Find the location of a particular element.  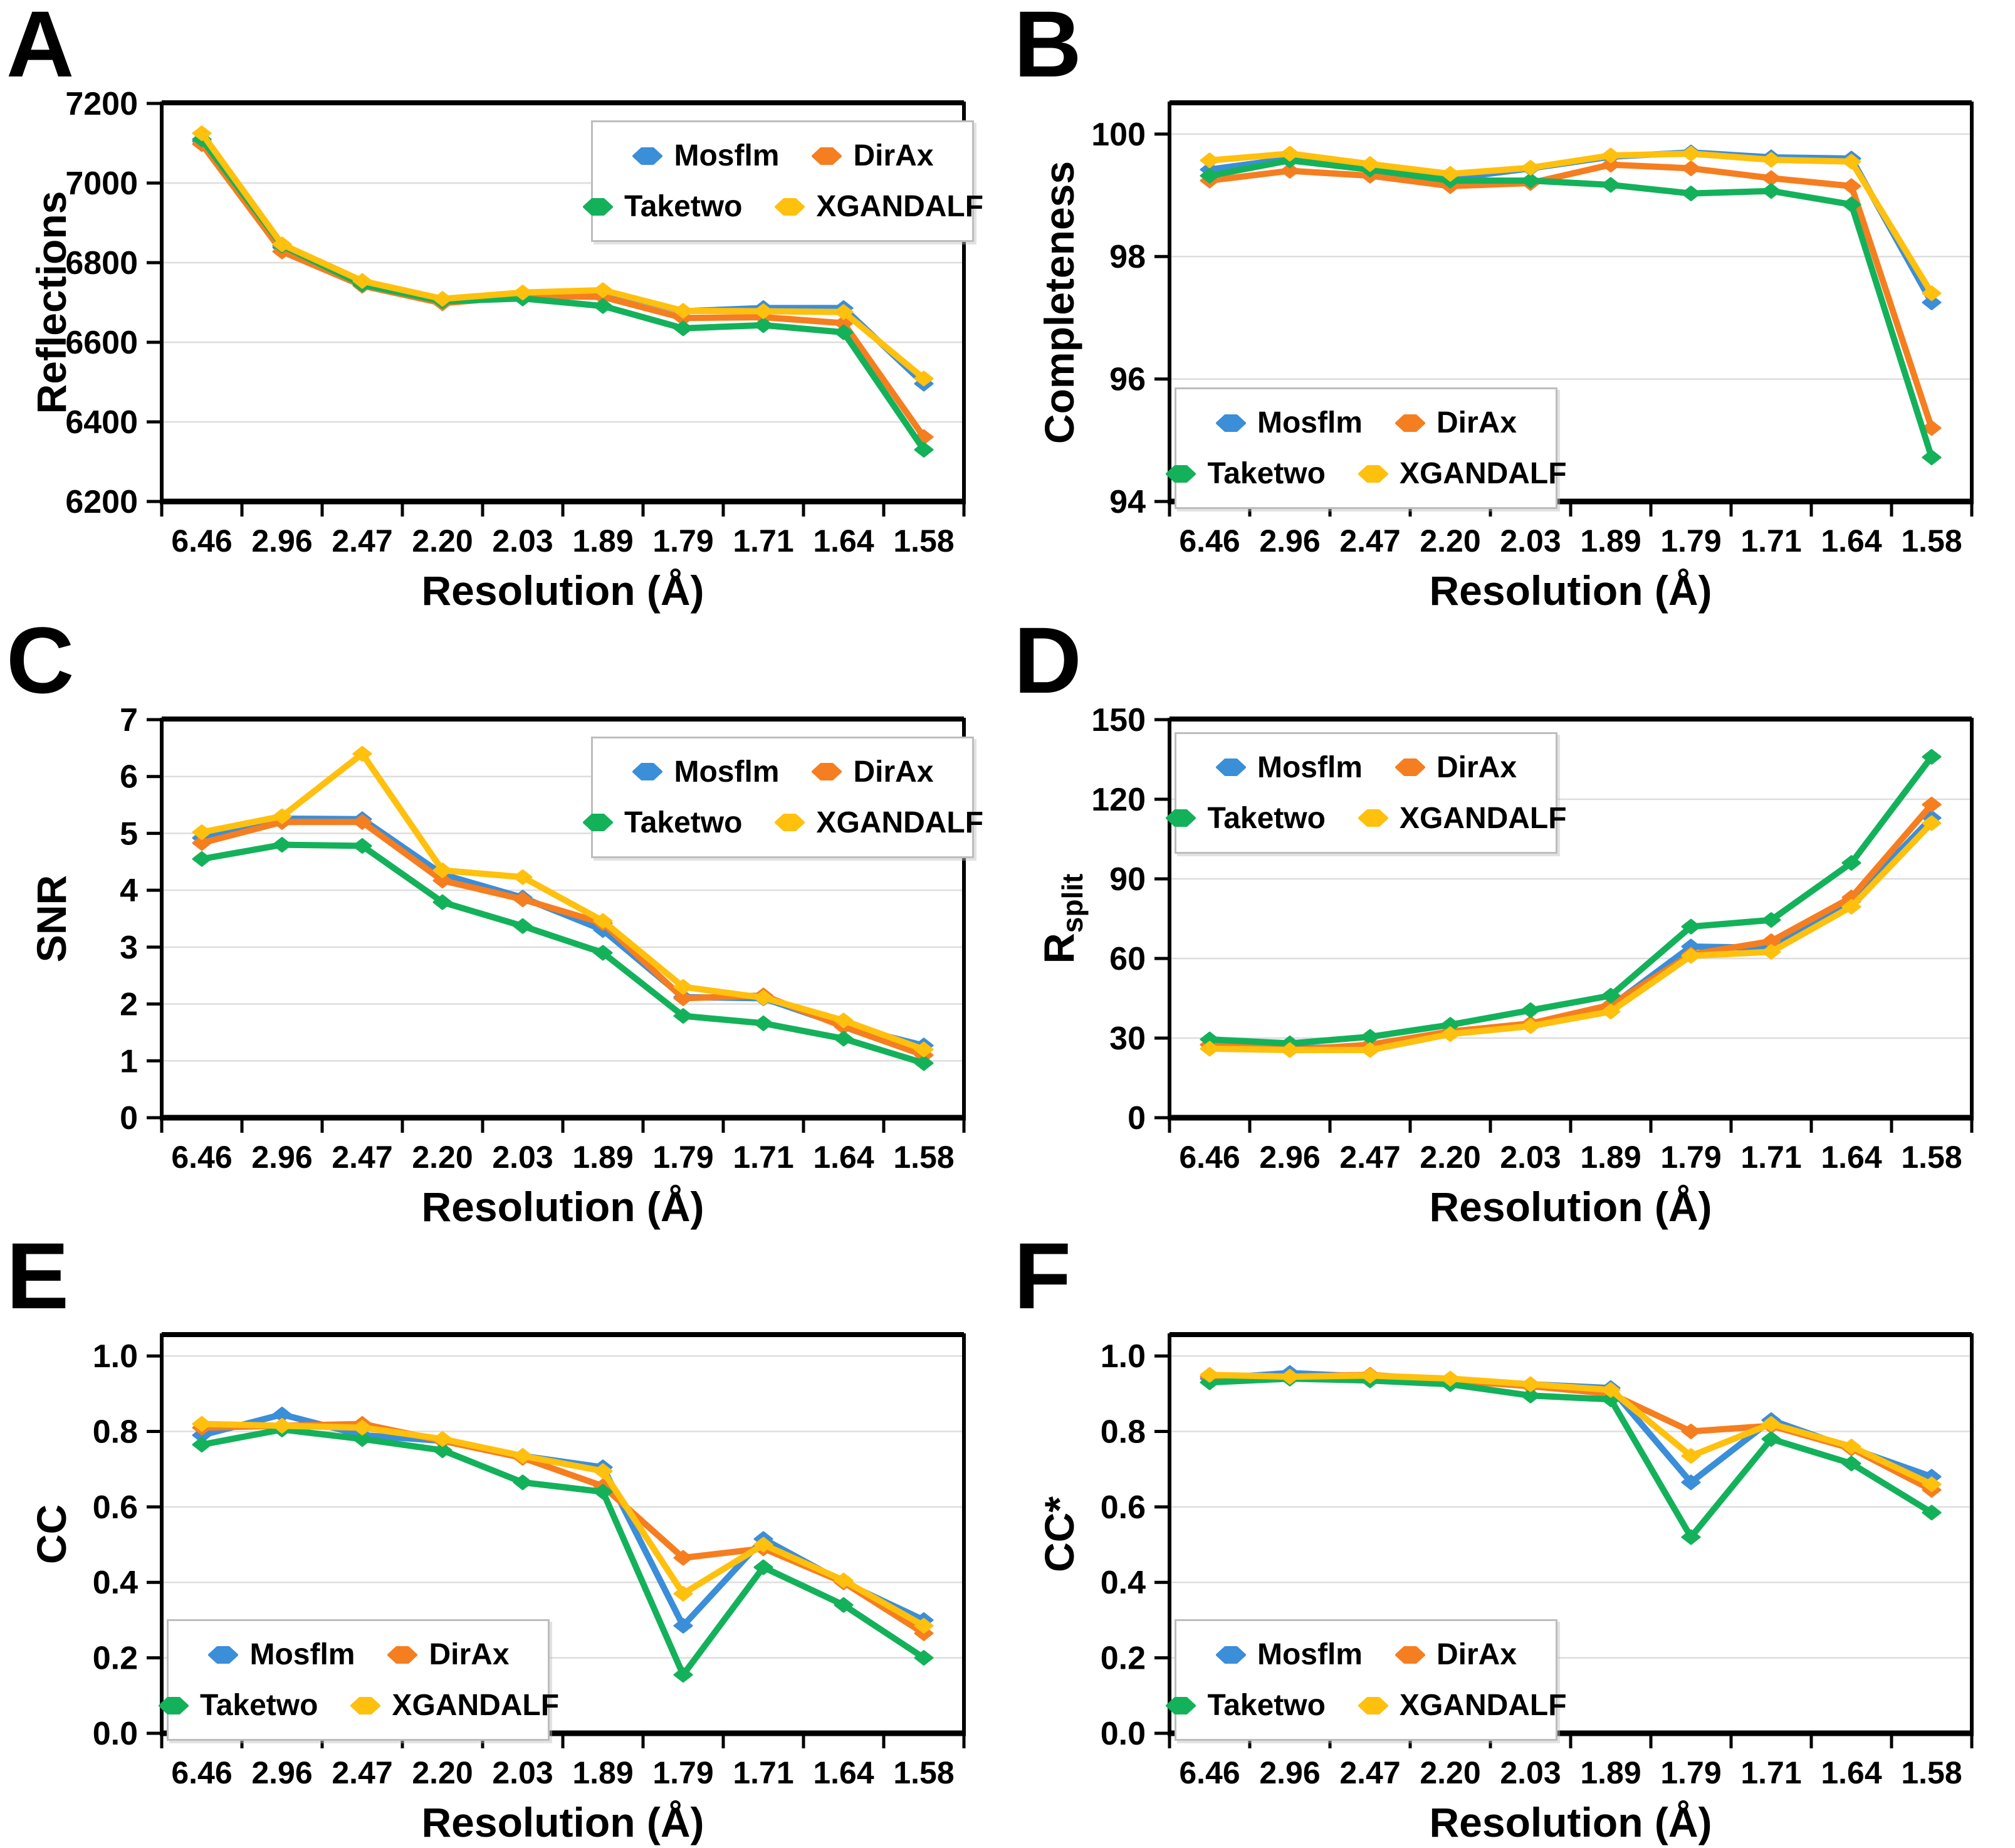

legend-panel-b: Mosflm DirAx Taketwo XGANDALF is located at coordinates (1367, 448).